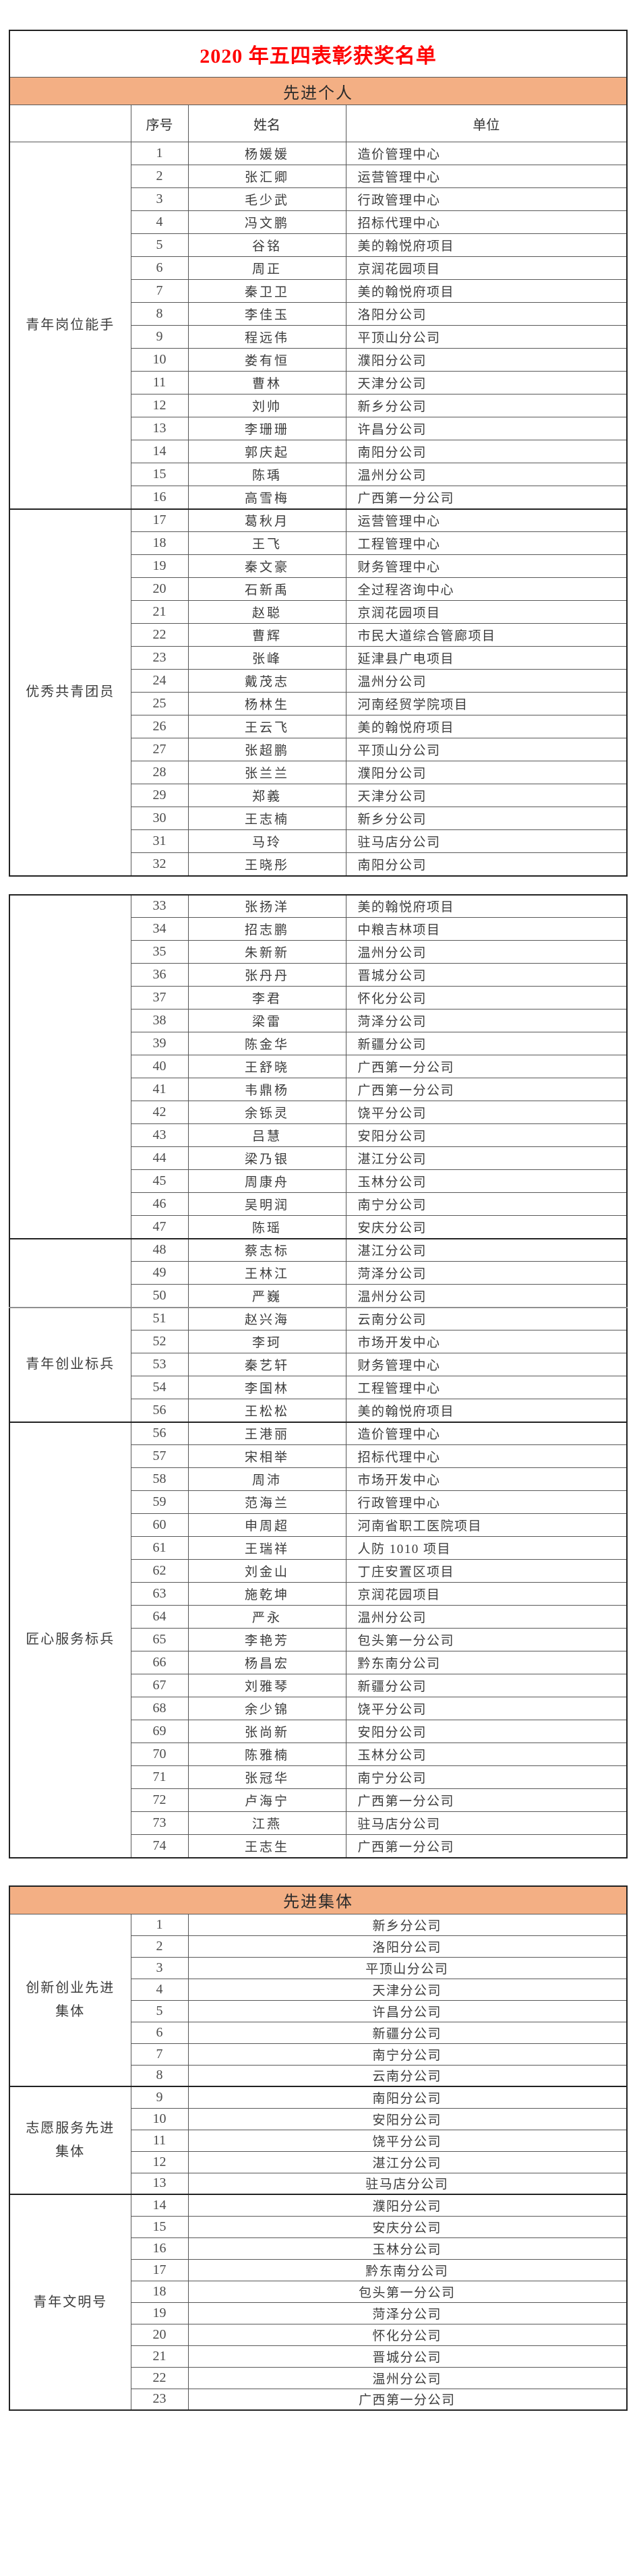 The height and width of the screenshot is (2576, 635). I want to click on table-row: 68 余少锦 饶平分公司, so click(318, 1708).